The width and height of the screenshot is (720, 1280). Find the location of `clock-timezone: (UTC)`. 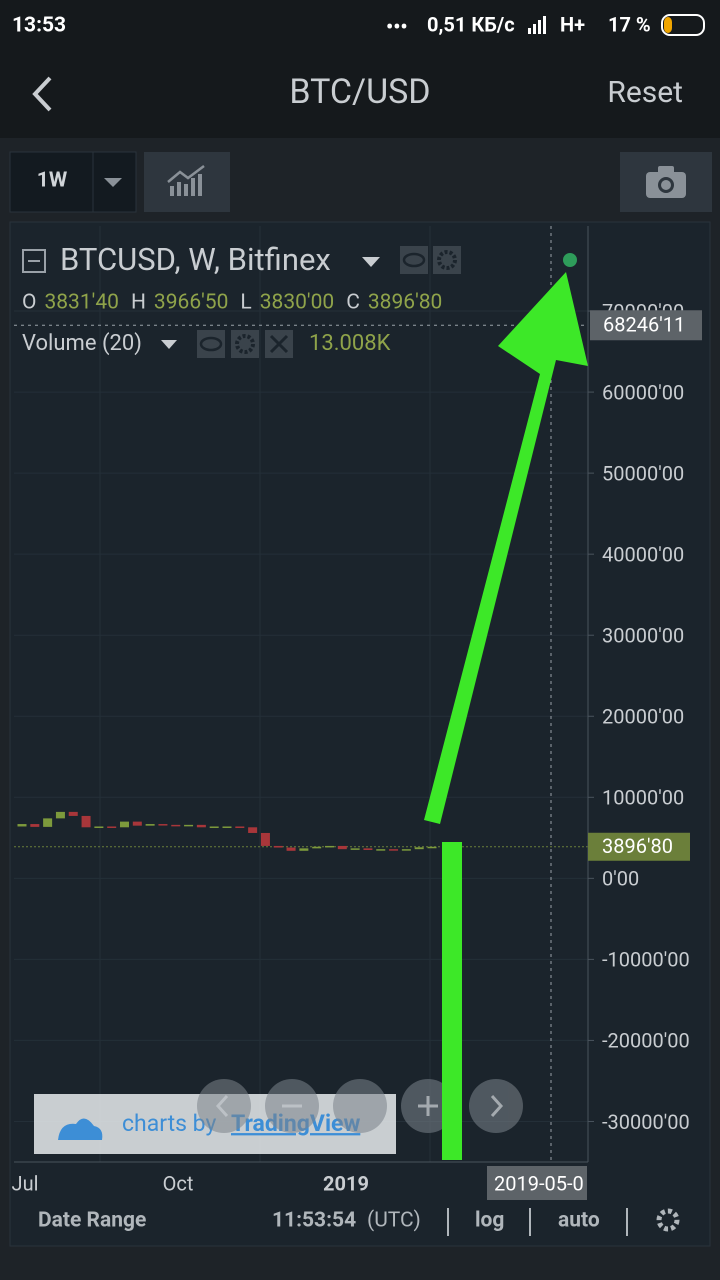

clock-timezone: (UTC) is located at coordinates (394, 1221).